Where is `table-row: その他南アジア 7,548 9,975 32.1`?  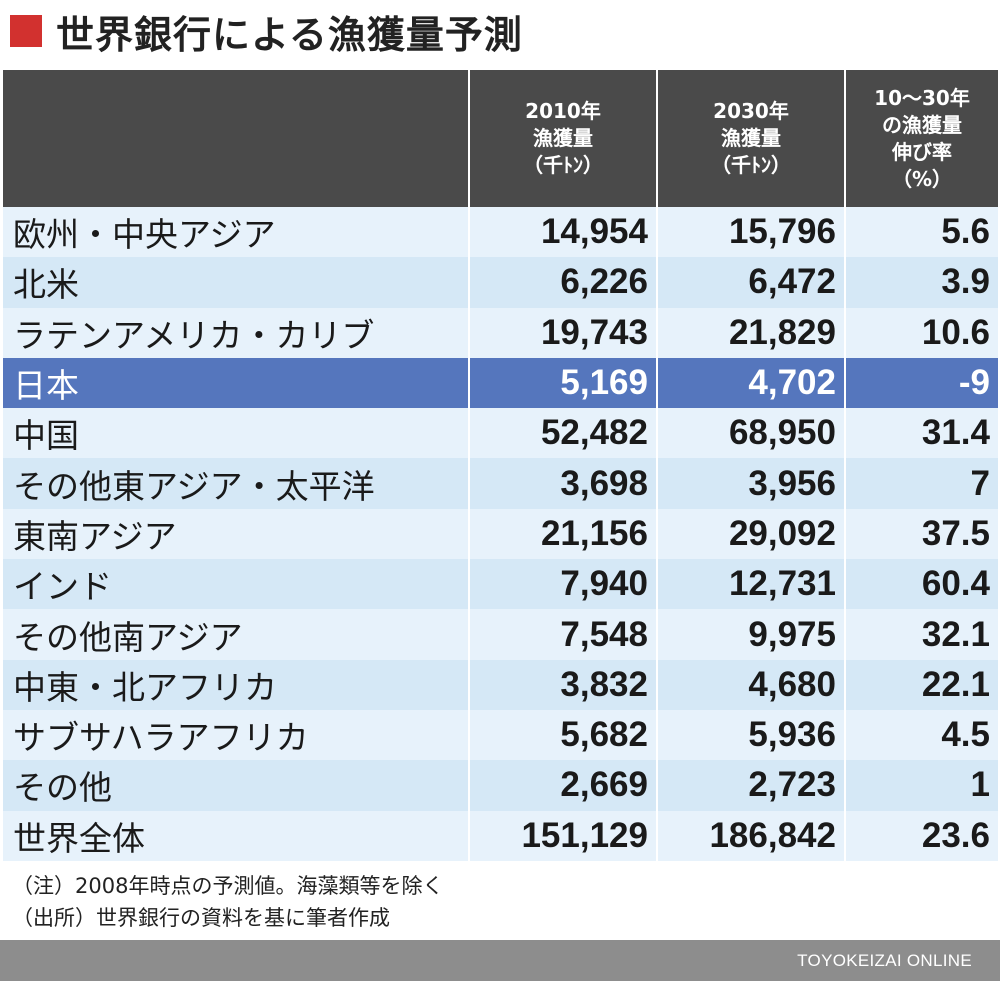 table-row: その他南アジア 7,548 9,975 32.1 is located at coordinates (500, 634).